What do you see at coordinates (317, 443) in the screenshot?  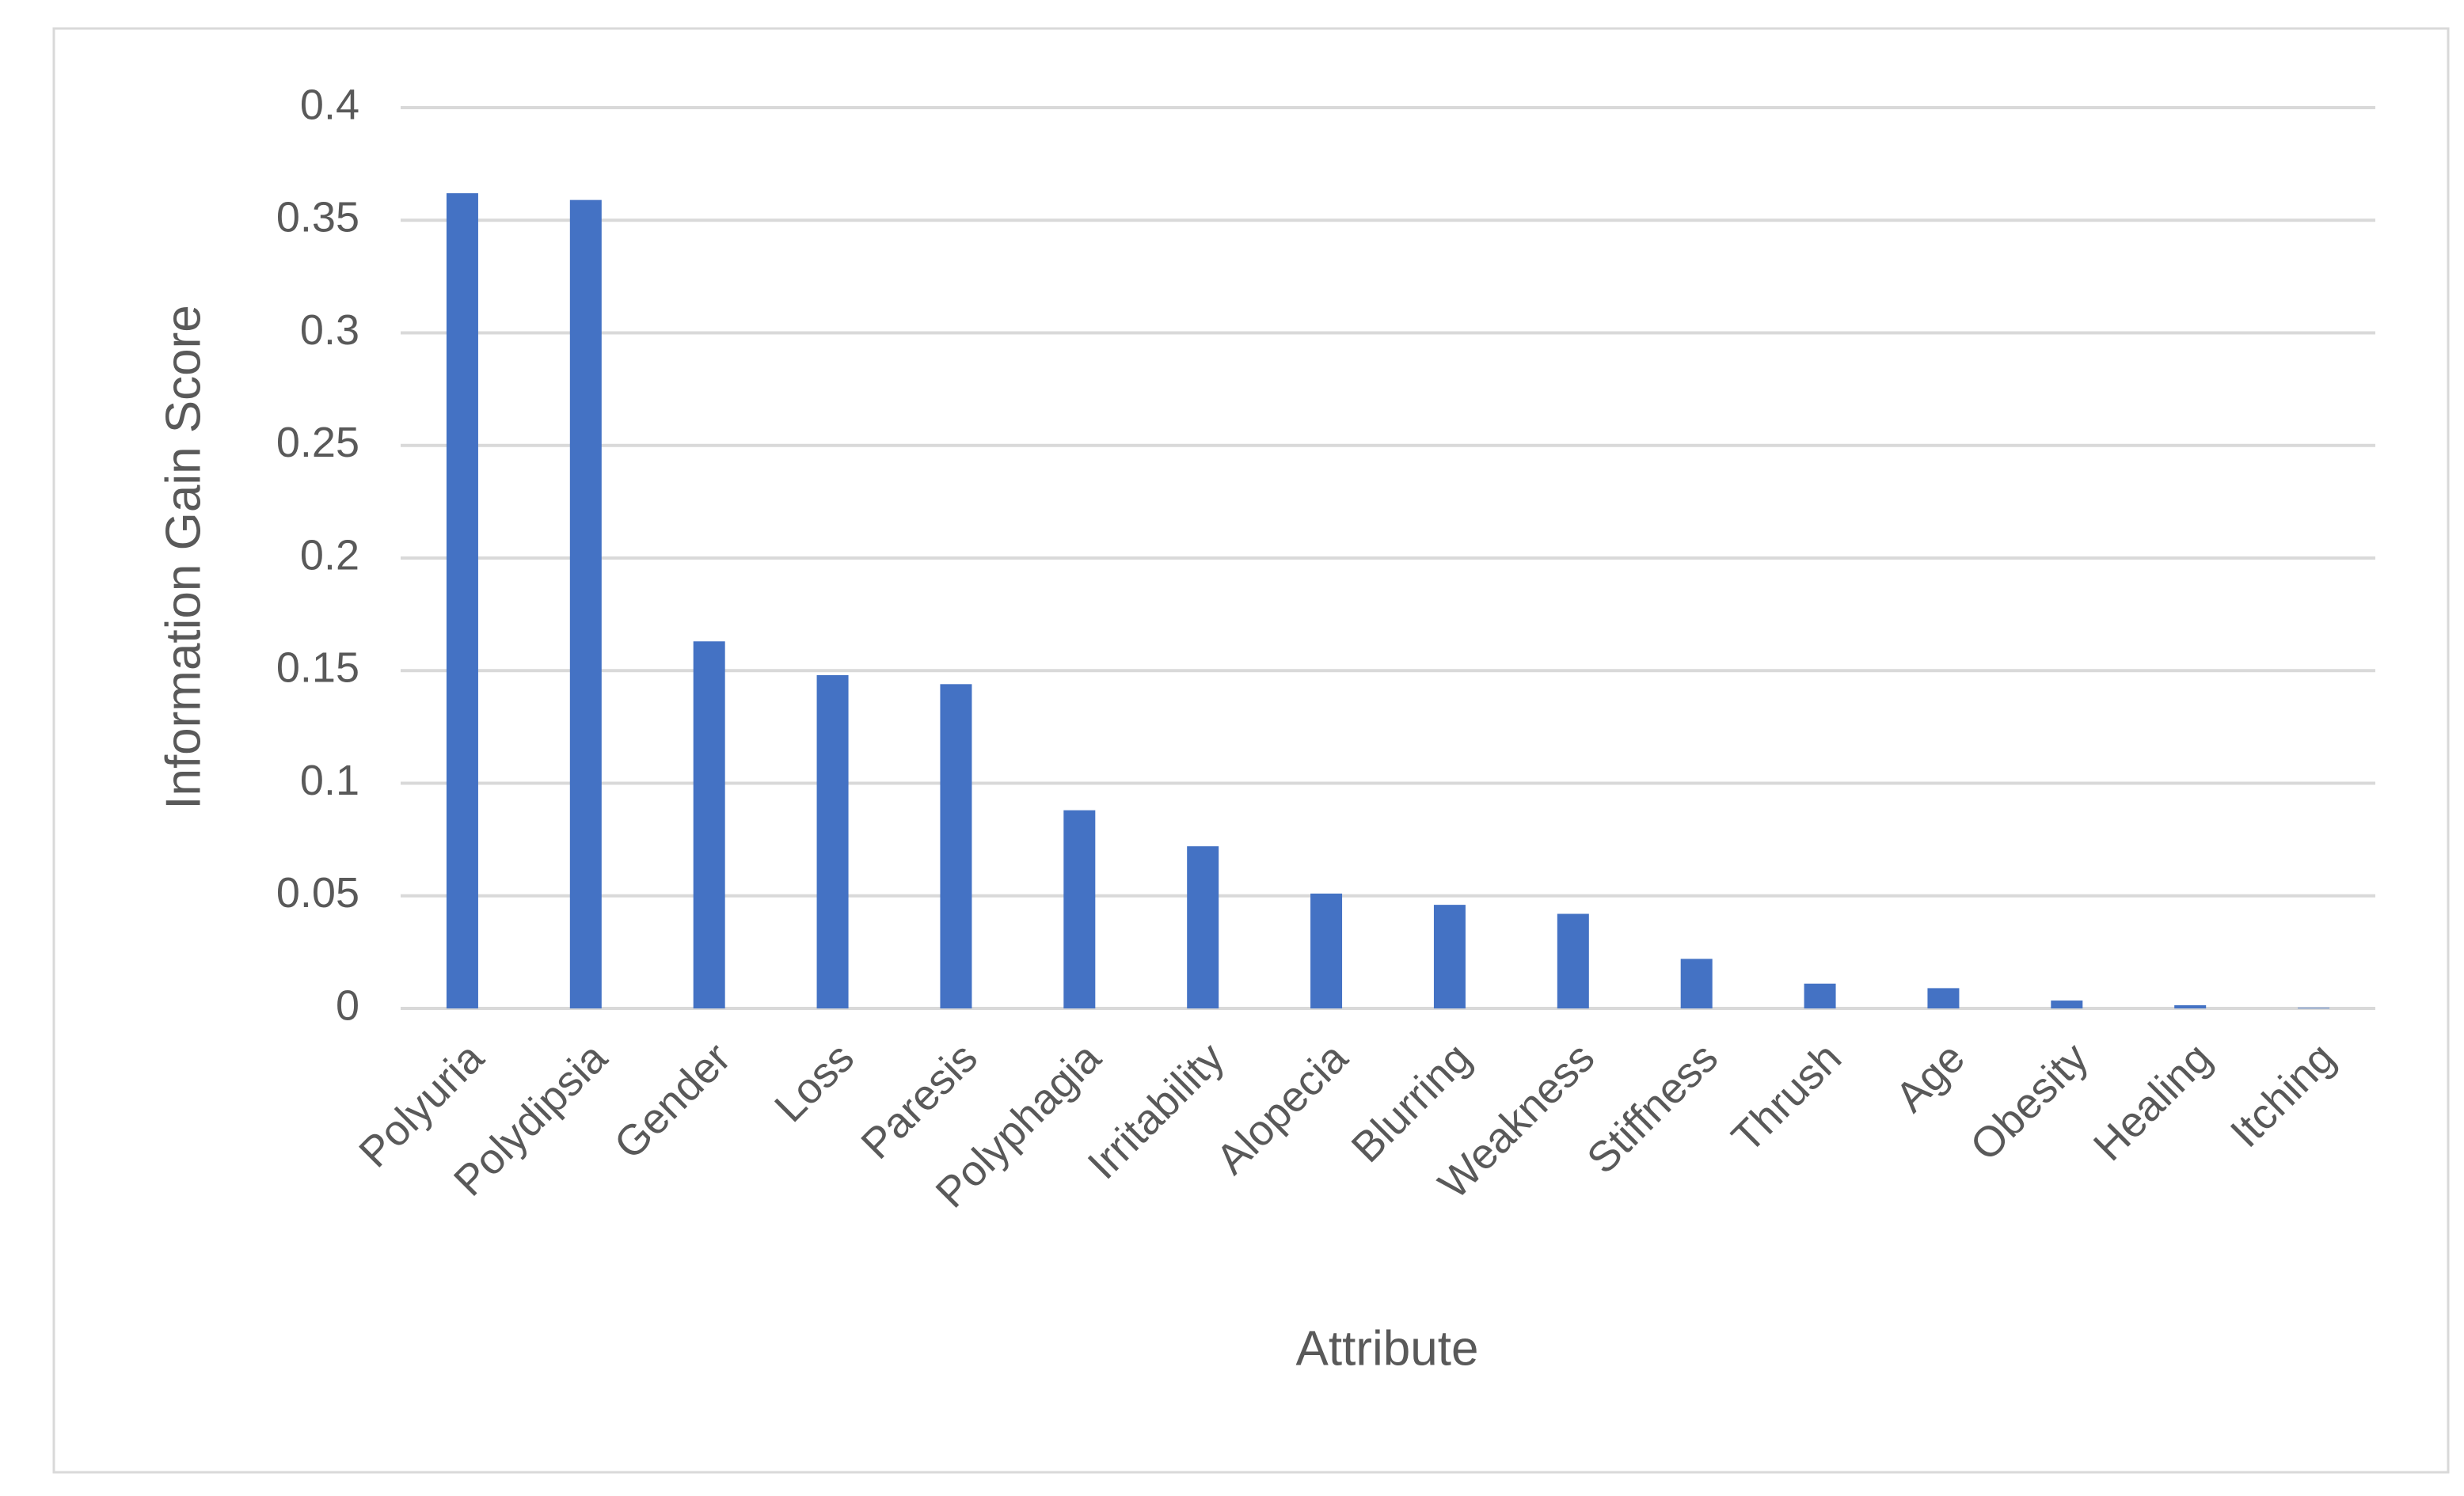 I see `y-tick-label: 0.25` at bounding box center [317, 443].